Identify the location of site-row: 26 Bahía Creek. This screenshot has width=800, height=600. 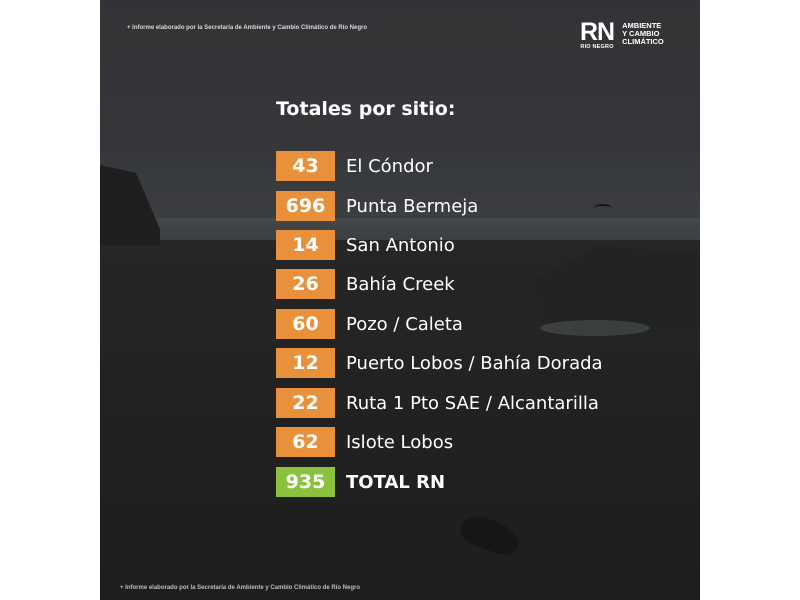
(365, 284).